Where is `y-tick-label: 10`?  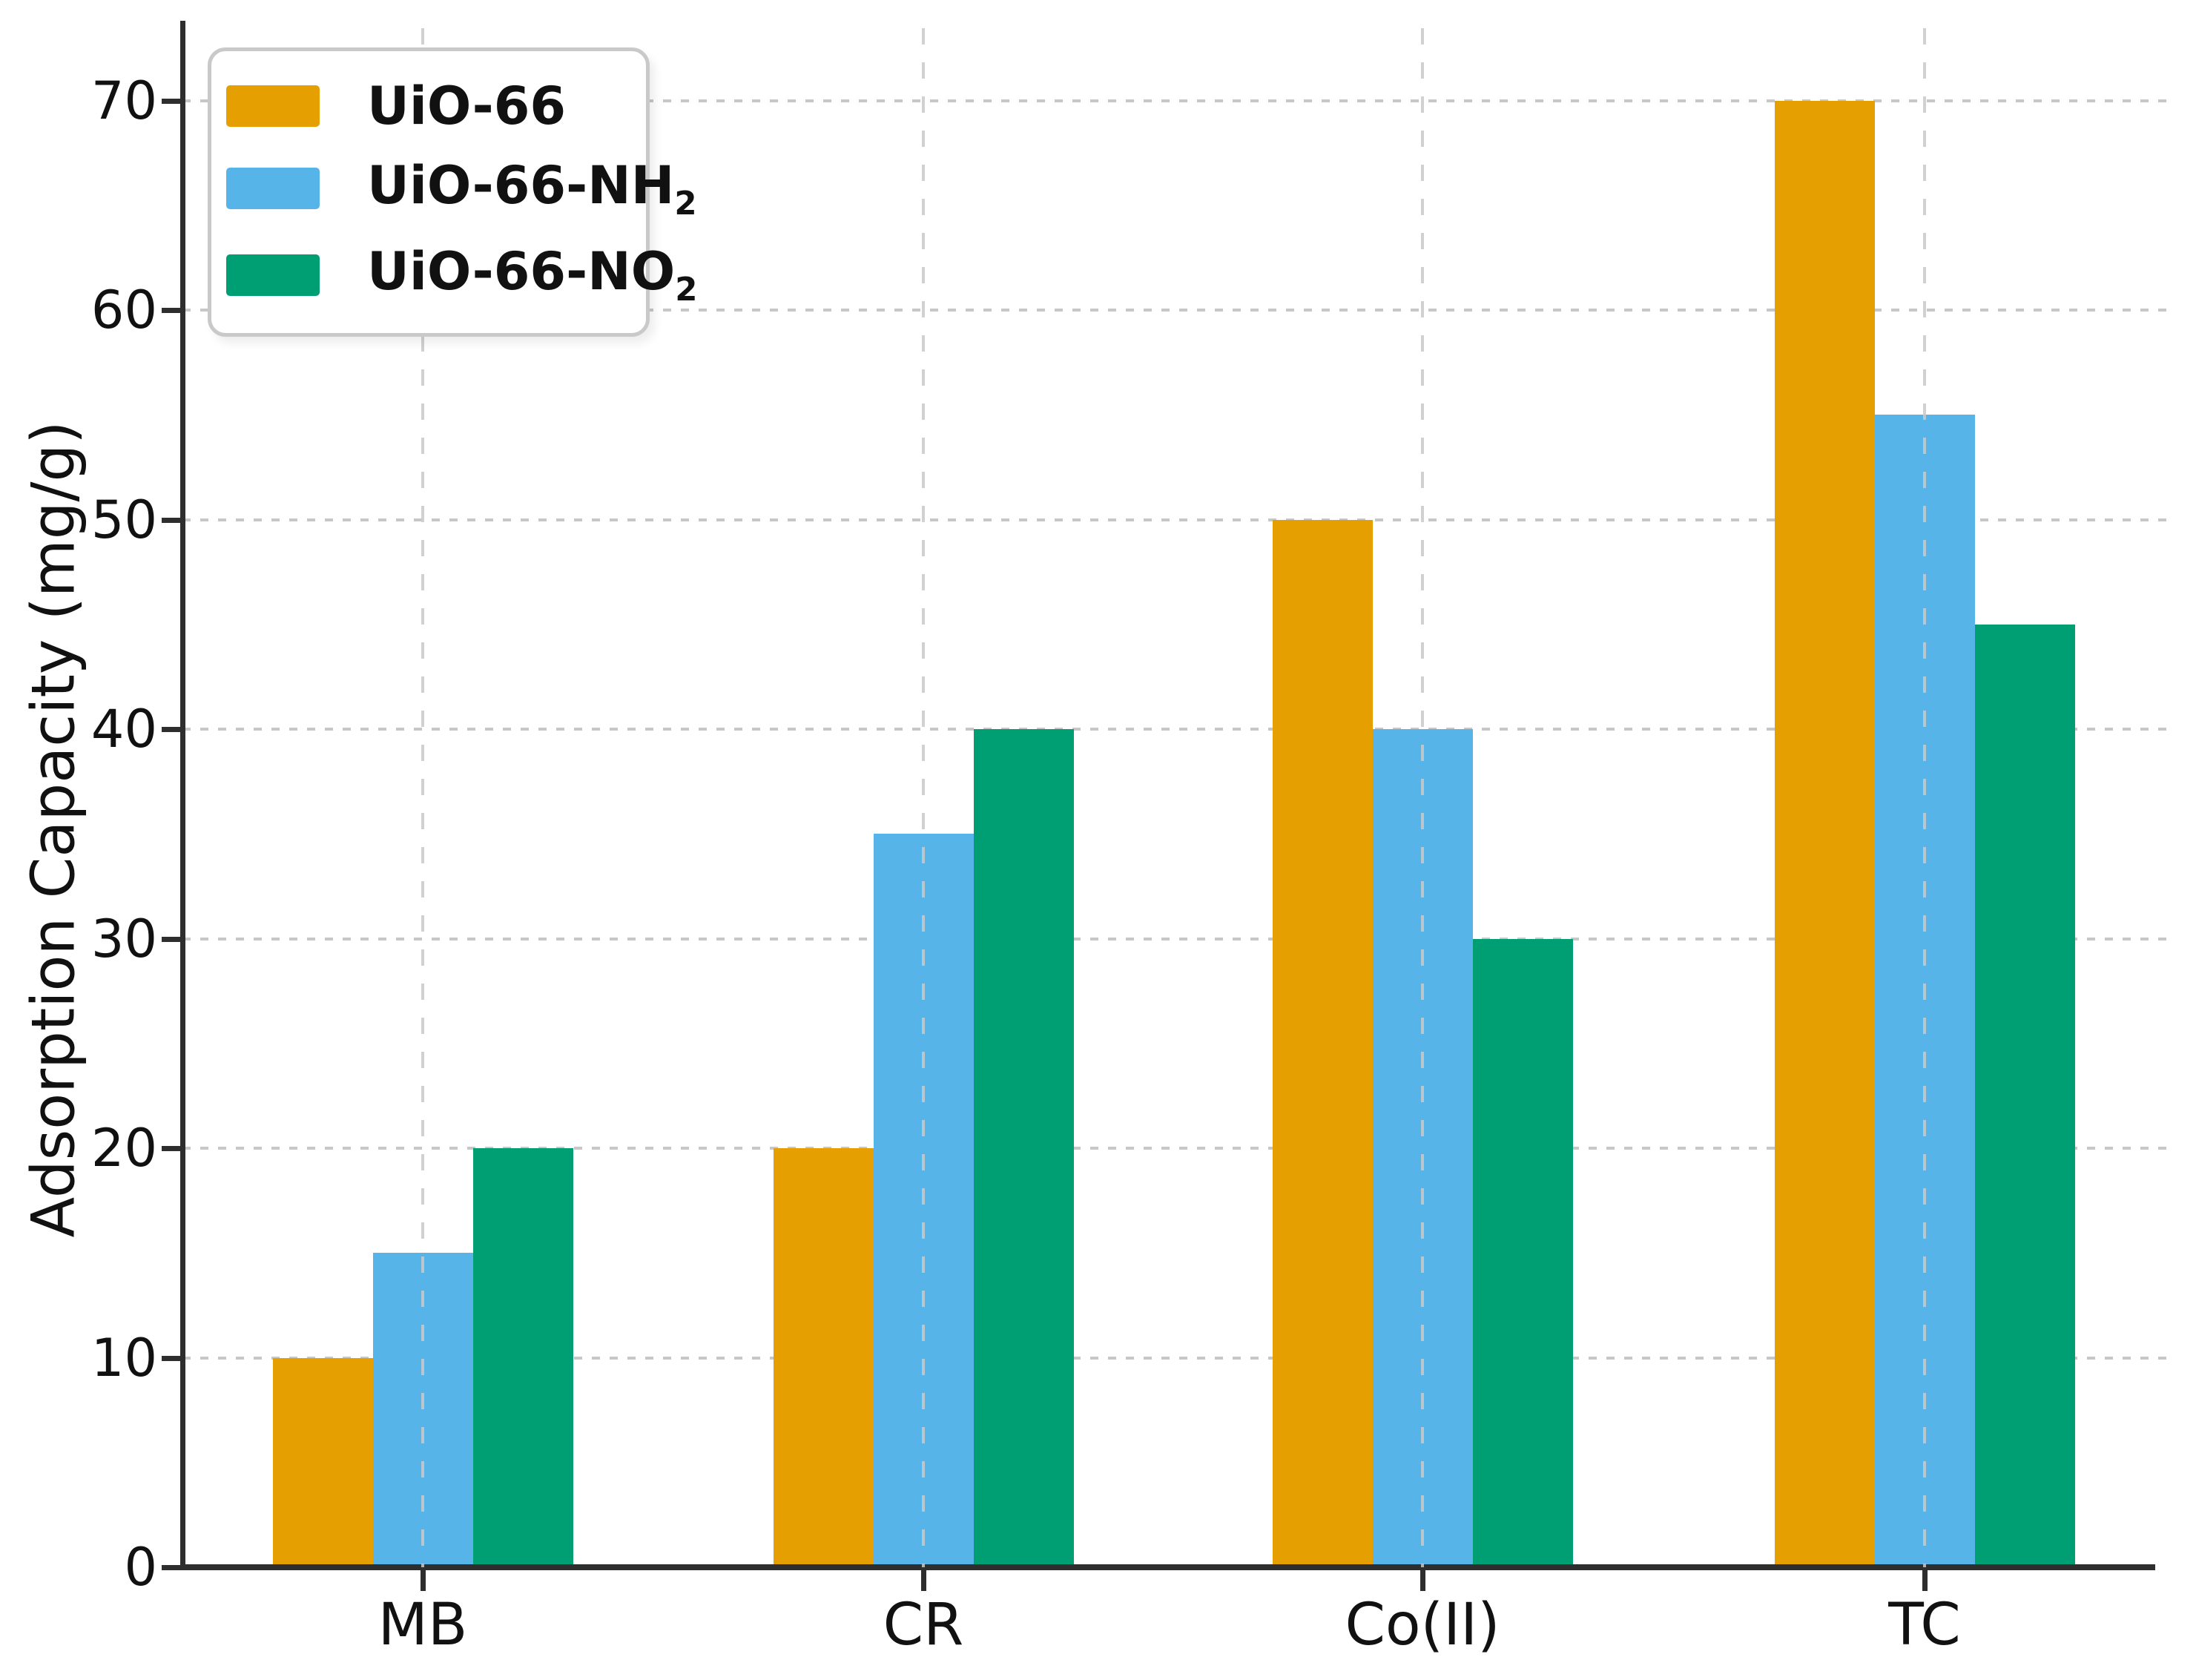 y-tick-label: 10 is located at coordinates (124, 1359).